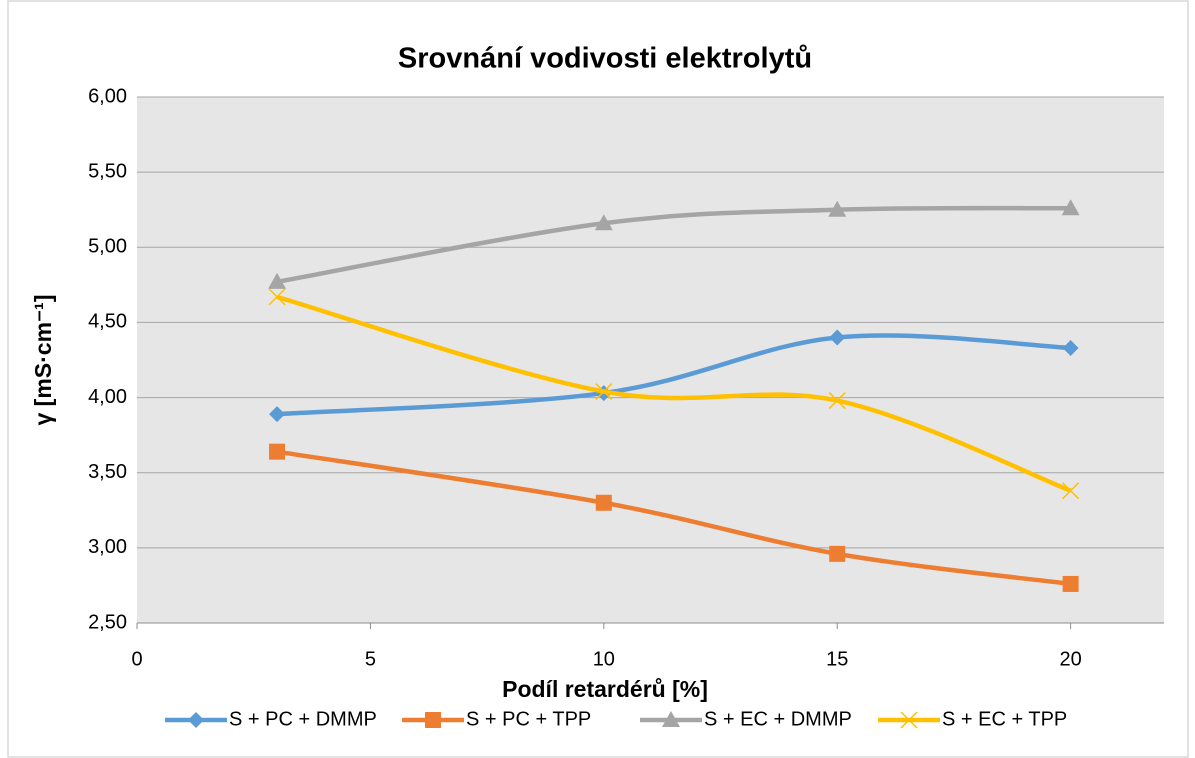 The height and width of the screenshot is (758, 1195). Describe the element at coordinates (107, 247) in the screenshot. I see `y-tick-label: 5,00` at that location.